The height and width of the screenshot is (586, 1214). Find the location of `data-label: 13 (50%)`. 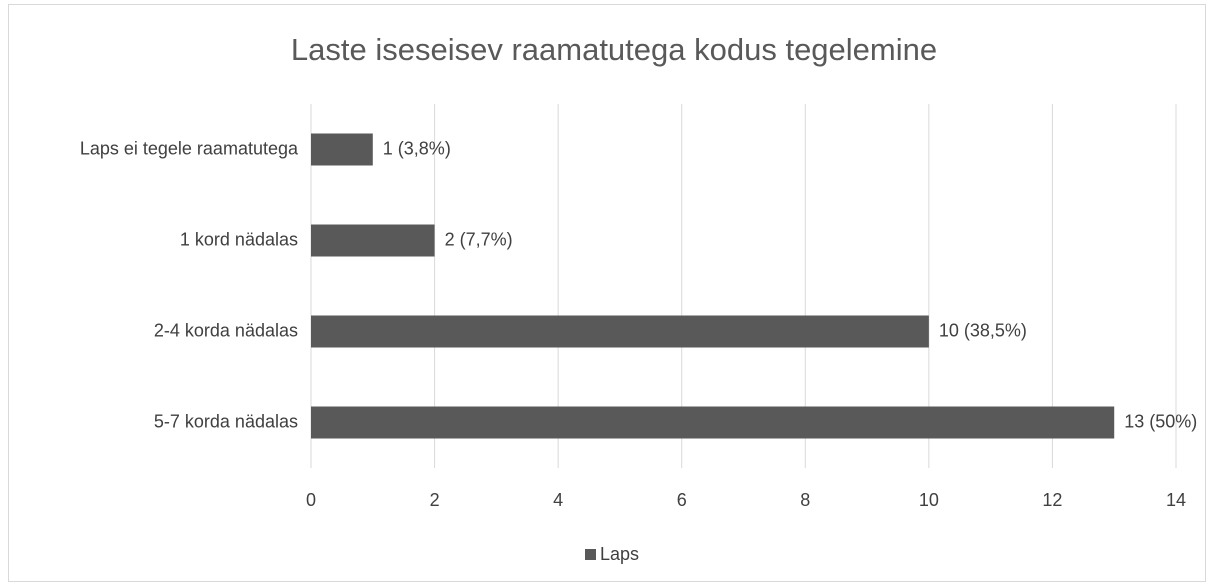

data-label: 13 (50%) is located at coordinates (1160, 421).